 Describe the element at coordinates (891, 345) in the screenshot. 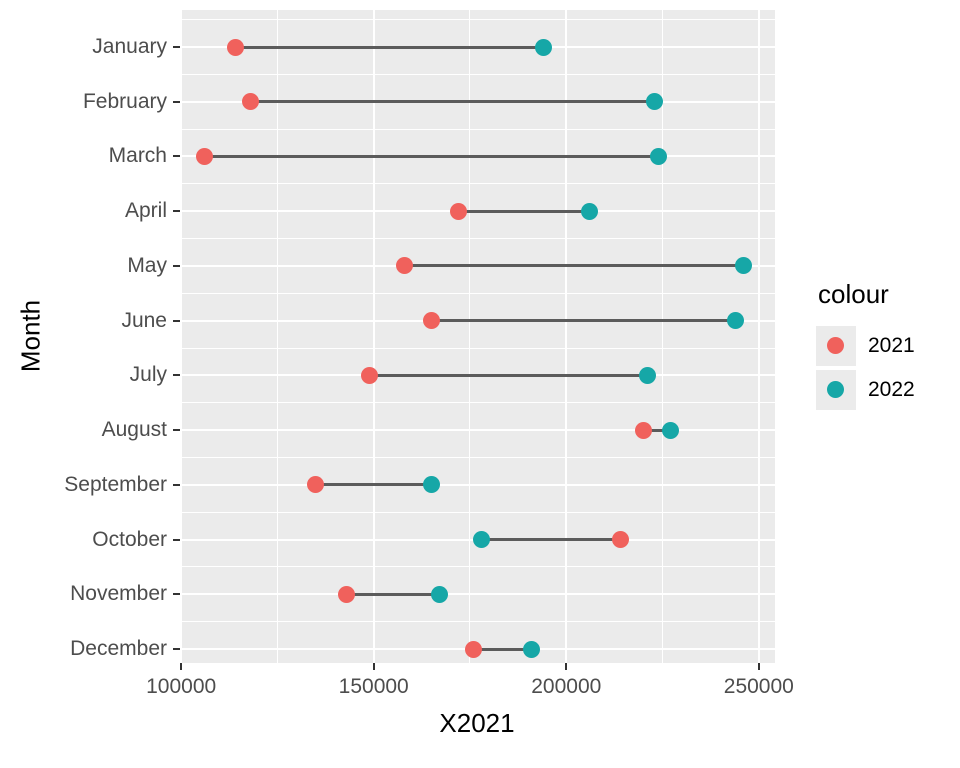

I see `legend-label-2021: 2021` at that location.